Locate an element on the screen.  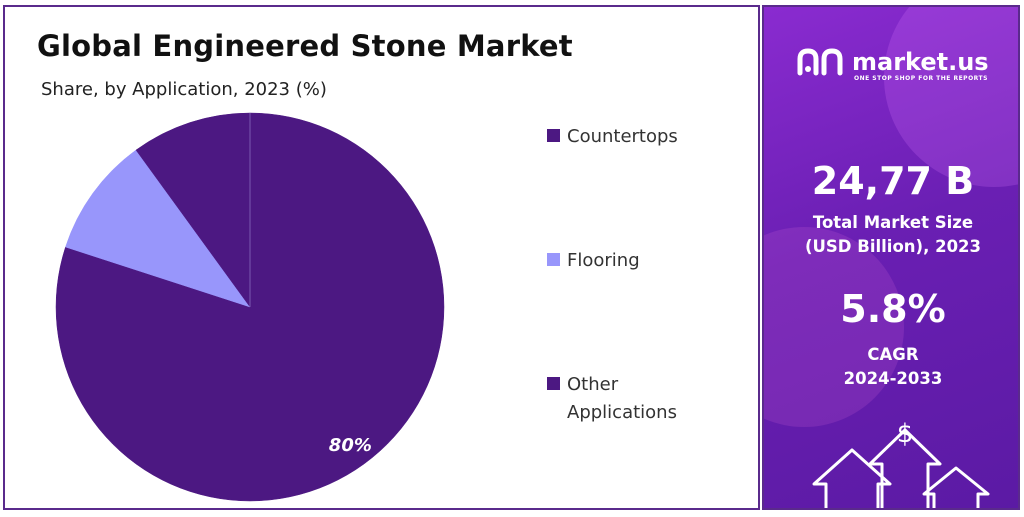
brand-icon is located at coordinates (820, 62).